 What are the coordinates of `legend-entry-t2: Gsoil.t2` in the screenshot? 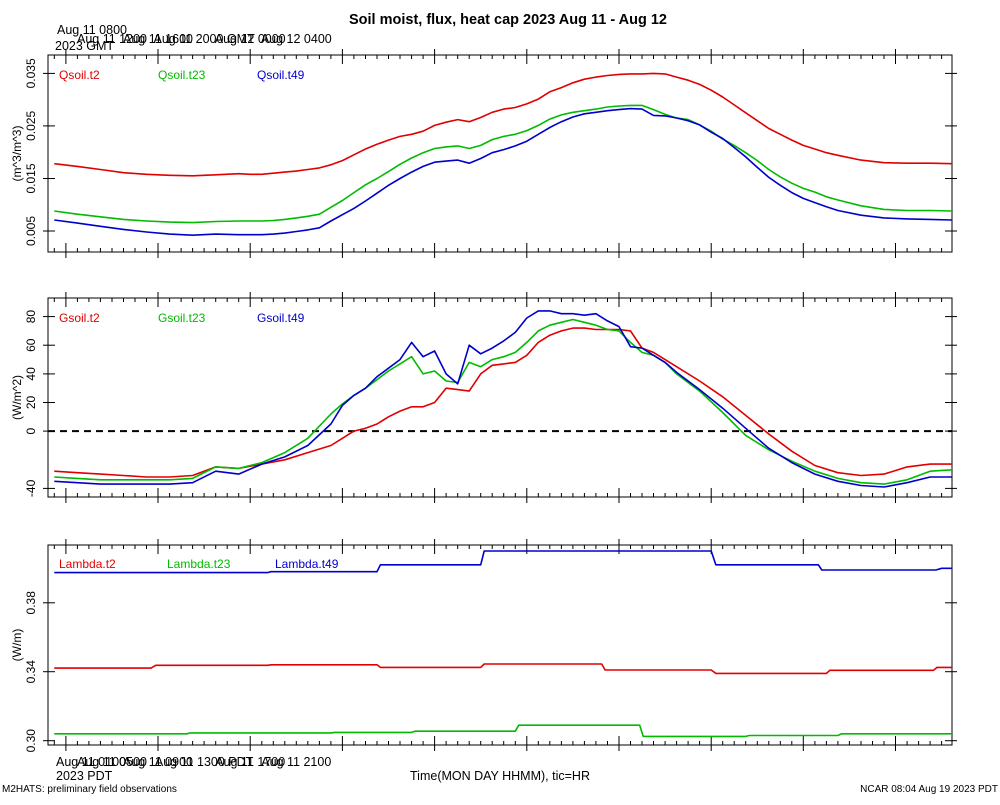 It's located at (79, 318).